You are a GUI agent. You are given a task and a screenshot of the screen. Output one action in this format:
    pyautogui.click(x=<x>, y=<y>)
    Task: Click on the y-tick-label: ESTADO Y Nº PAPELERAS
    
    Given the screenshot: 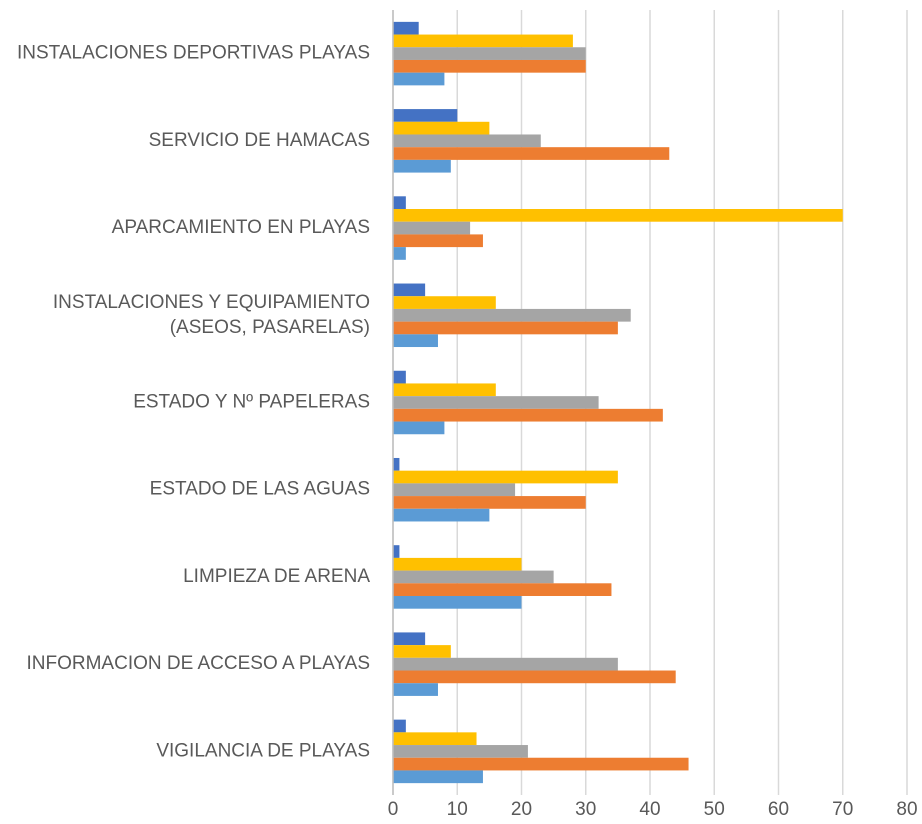 What is the action you would take?
    pyautogui.click(x=251, y=402)
    